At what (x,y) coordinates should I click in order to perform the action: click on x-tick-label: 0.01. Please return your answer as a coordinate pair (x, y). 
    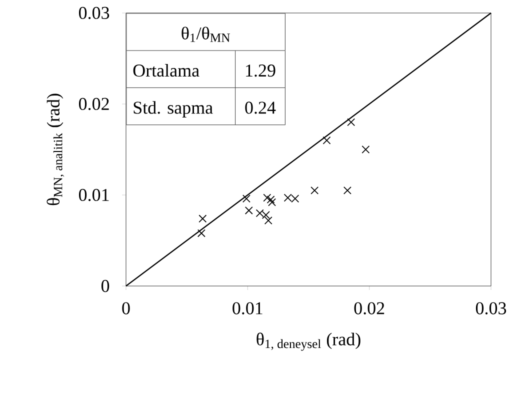
    Looking at the image, I should click on (247, 308).